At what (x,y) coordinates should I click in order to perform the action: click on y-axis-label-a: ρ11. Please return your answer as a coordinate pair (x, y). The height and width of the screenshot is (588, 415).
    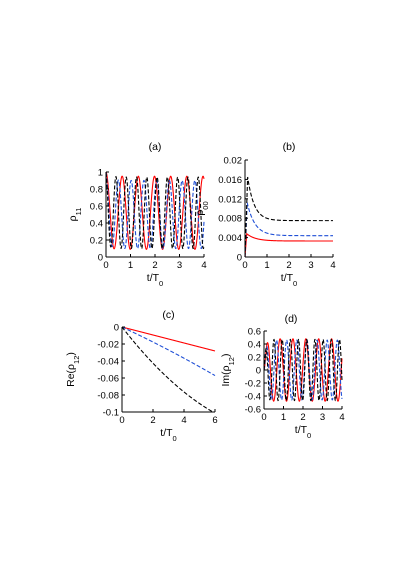
    Looking at the image, I should click on (75, 215).